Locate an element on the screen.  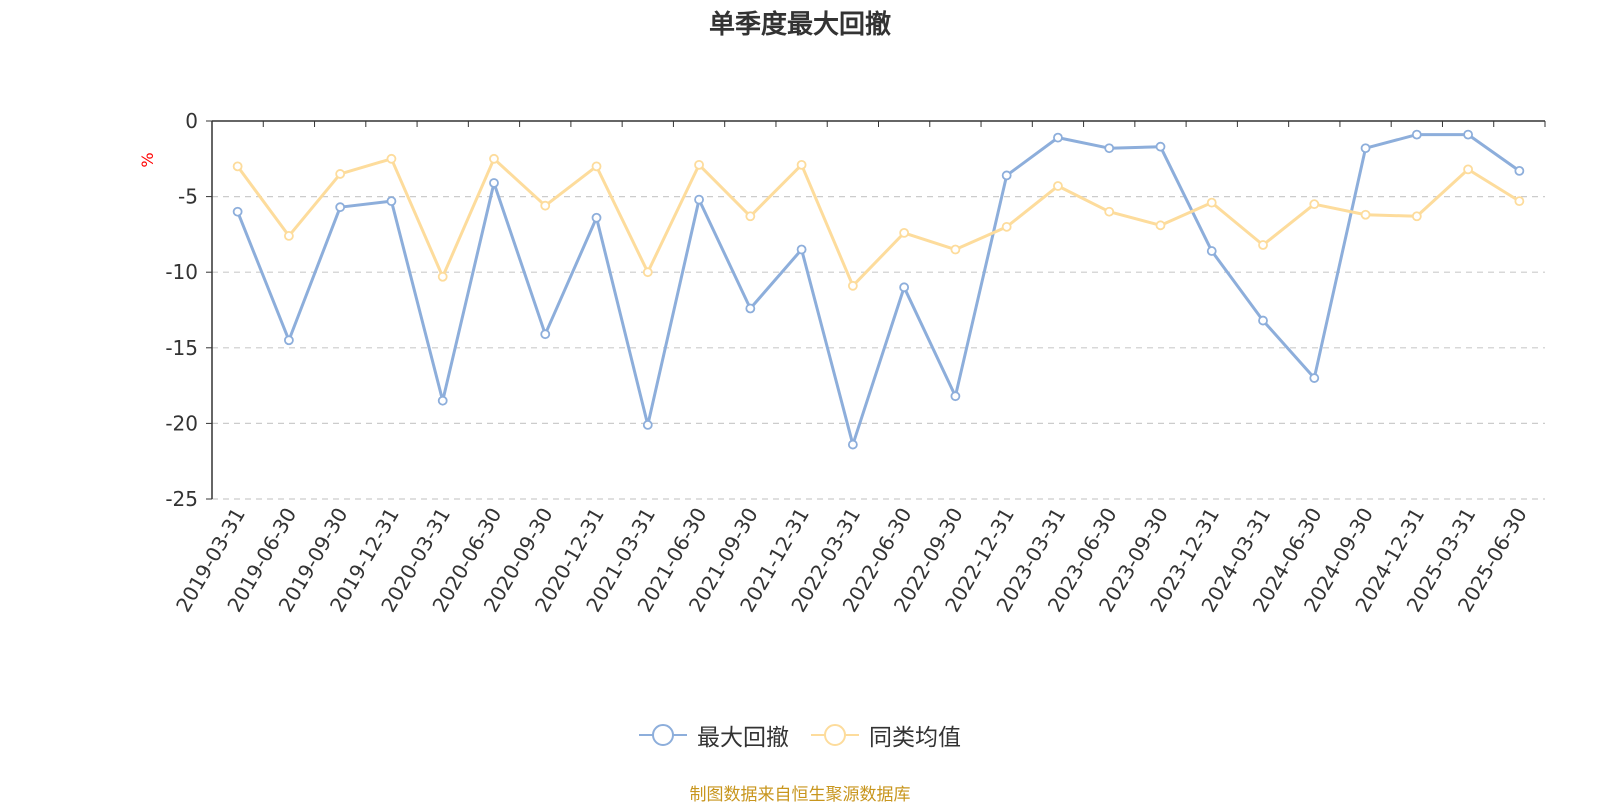
chart-title: 单季度最大回撤 is located at coordinates (799, 25).